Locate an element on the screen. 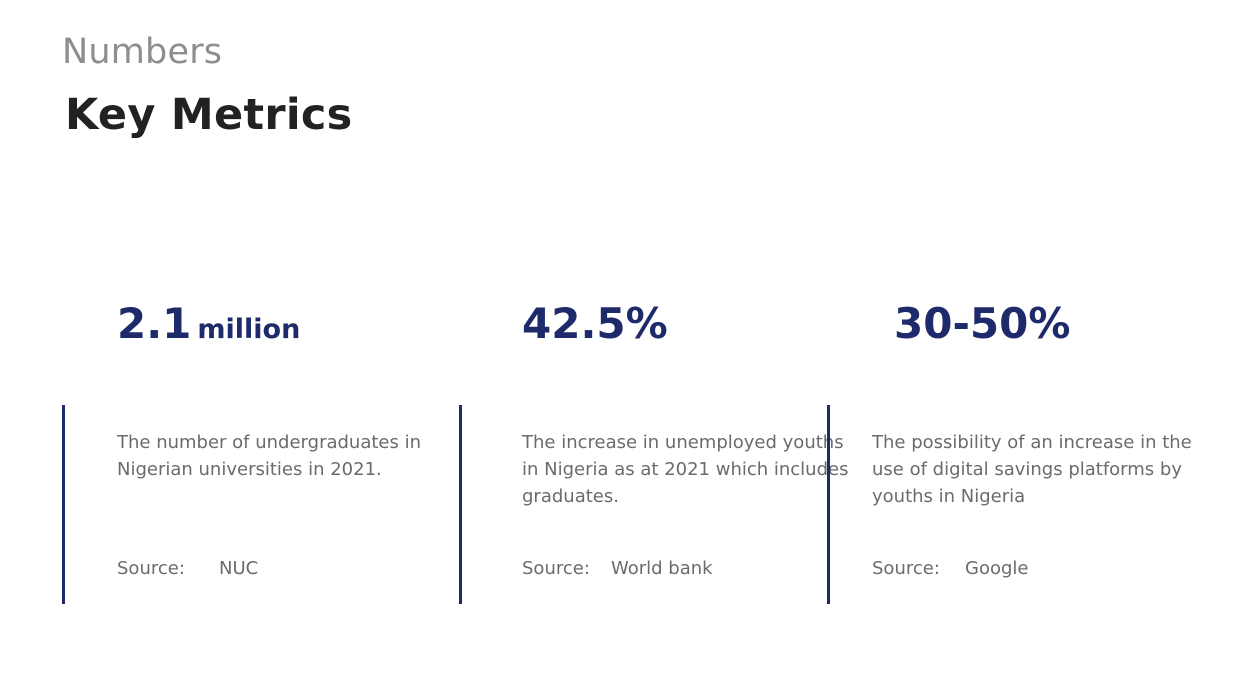  source-value: World bank is located at coordinates (662, 568).